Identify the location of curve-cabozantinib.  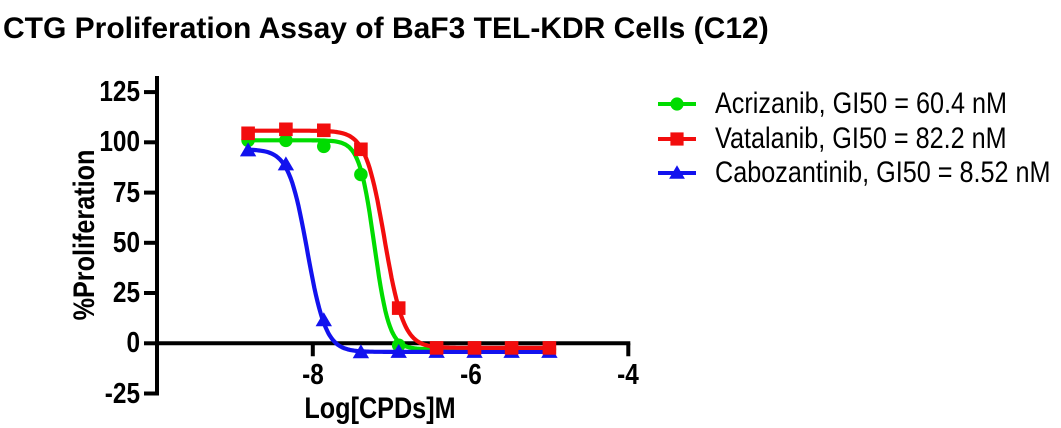
(398, 250).